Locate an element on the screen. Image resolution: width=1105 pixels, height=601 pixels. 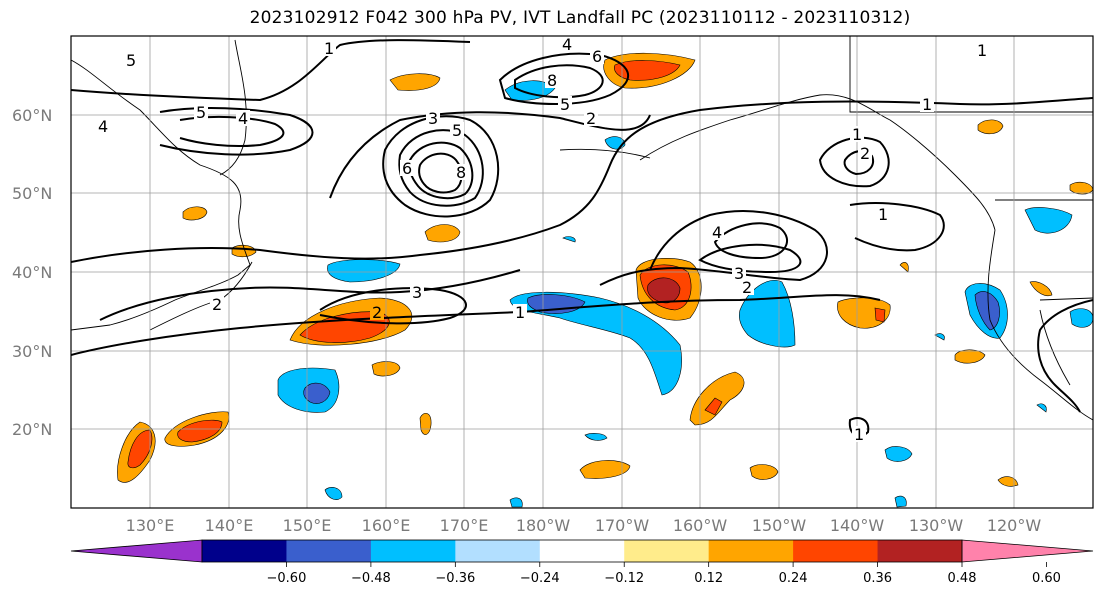
lat-label: 50°N is located at coordinates (32, 193).